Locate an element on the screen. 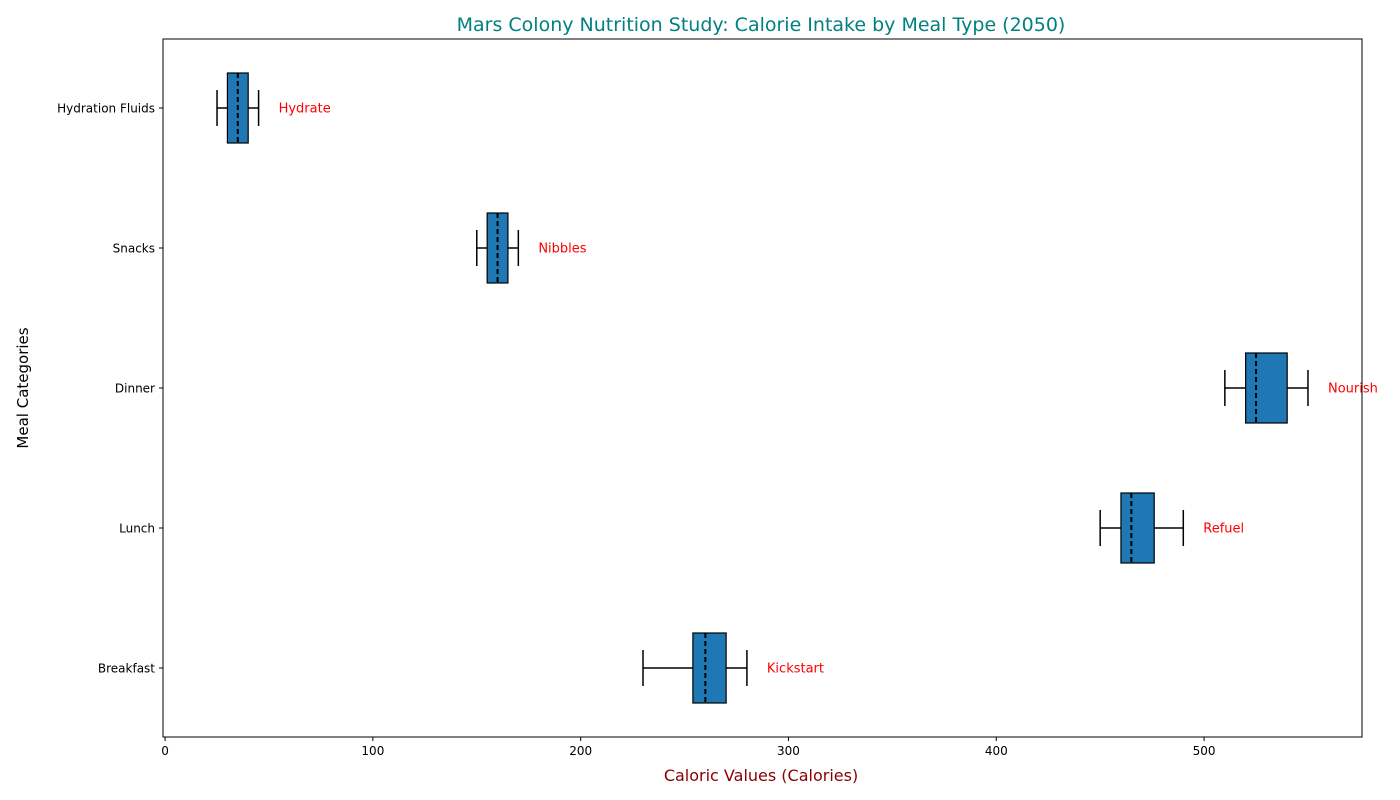 This screenshot has height=800, width=1400. x-tick-label: 0 is located at coordinates (165, 751).